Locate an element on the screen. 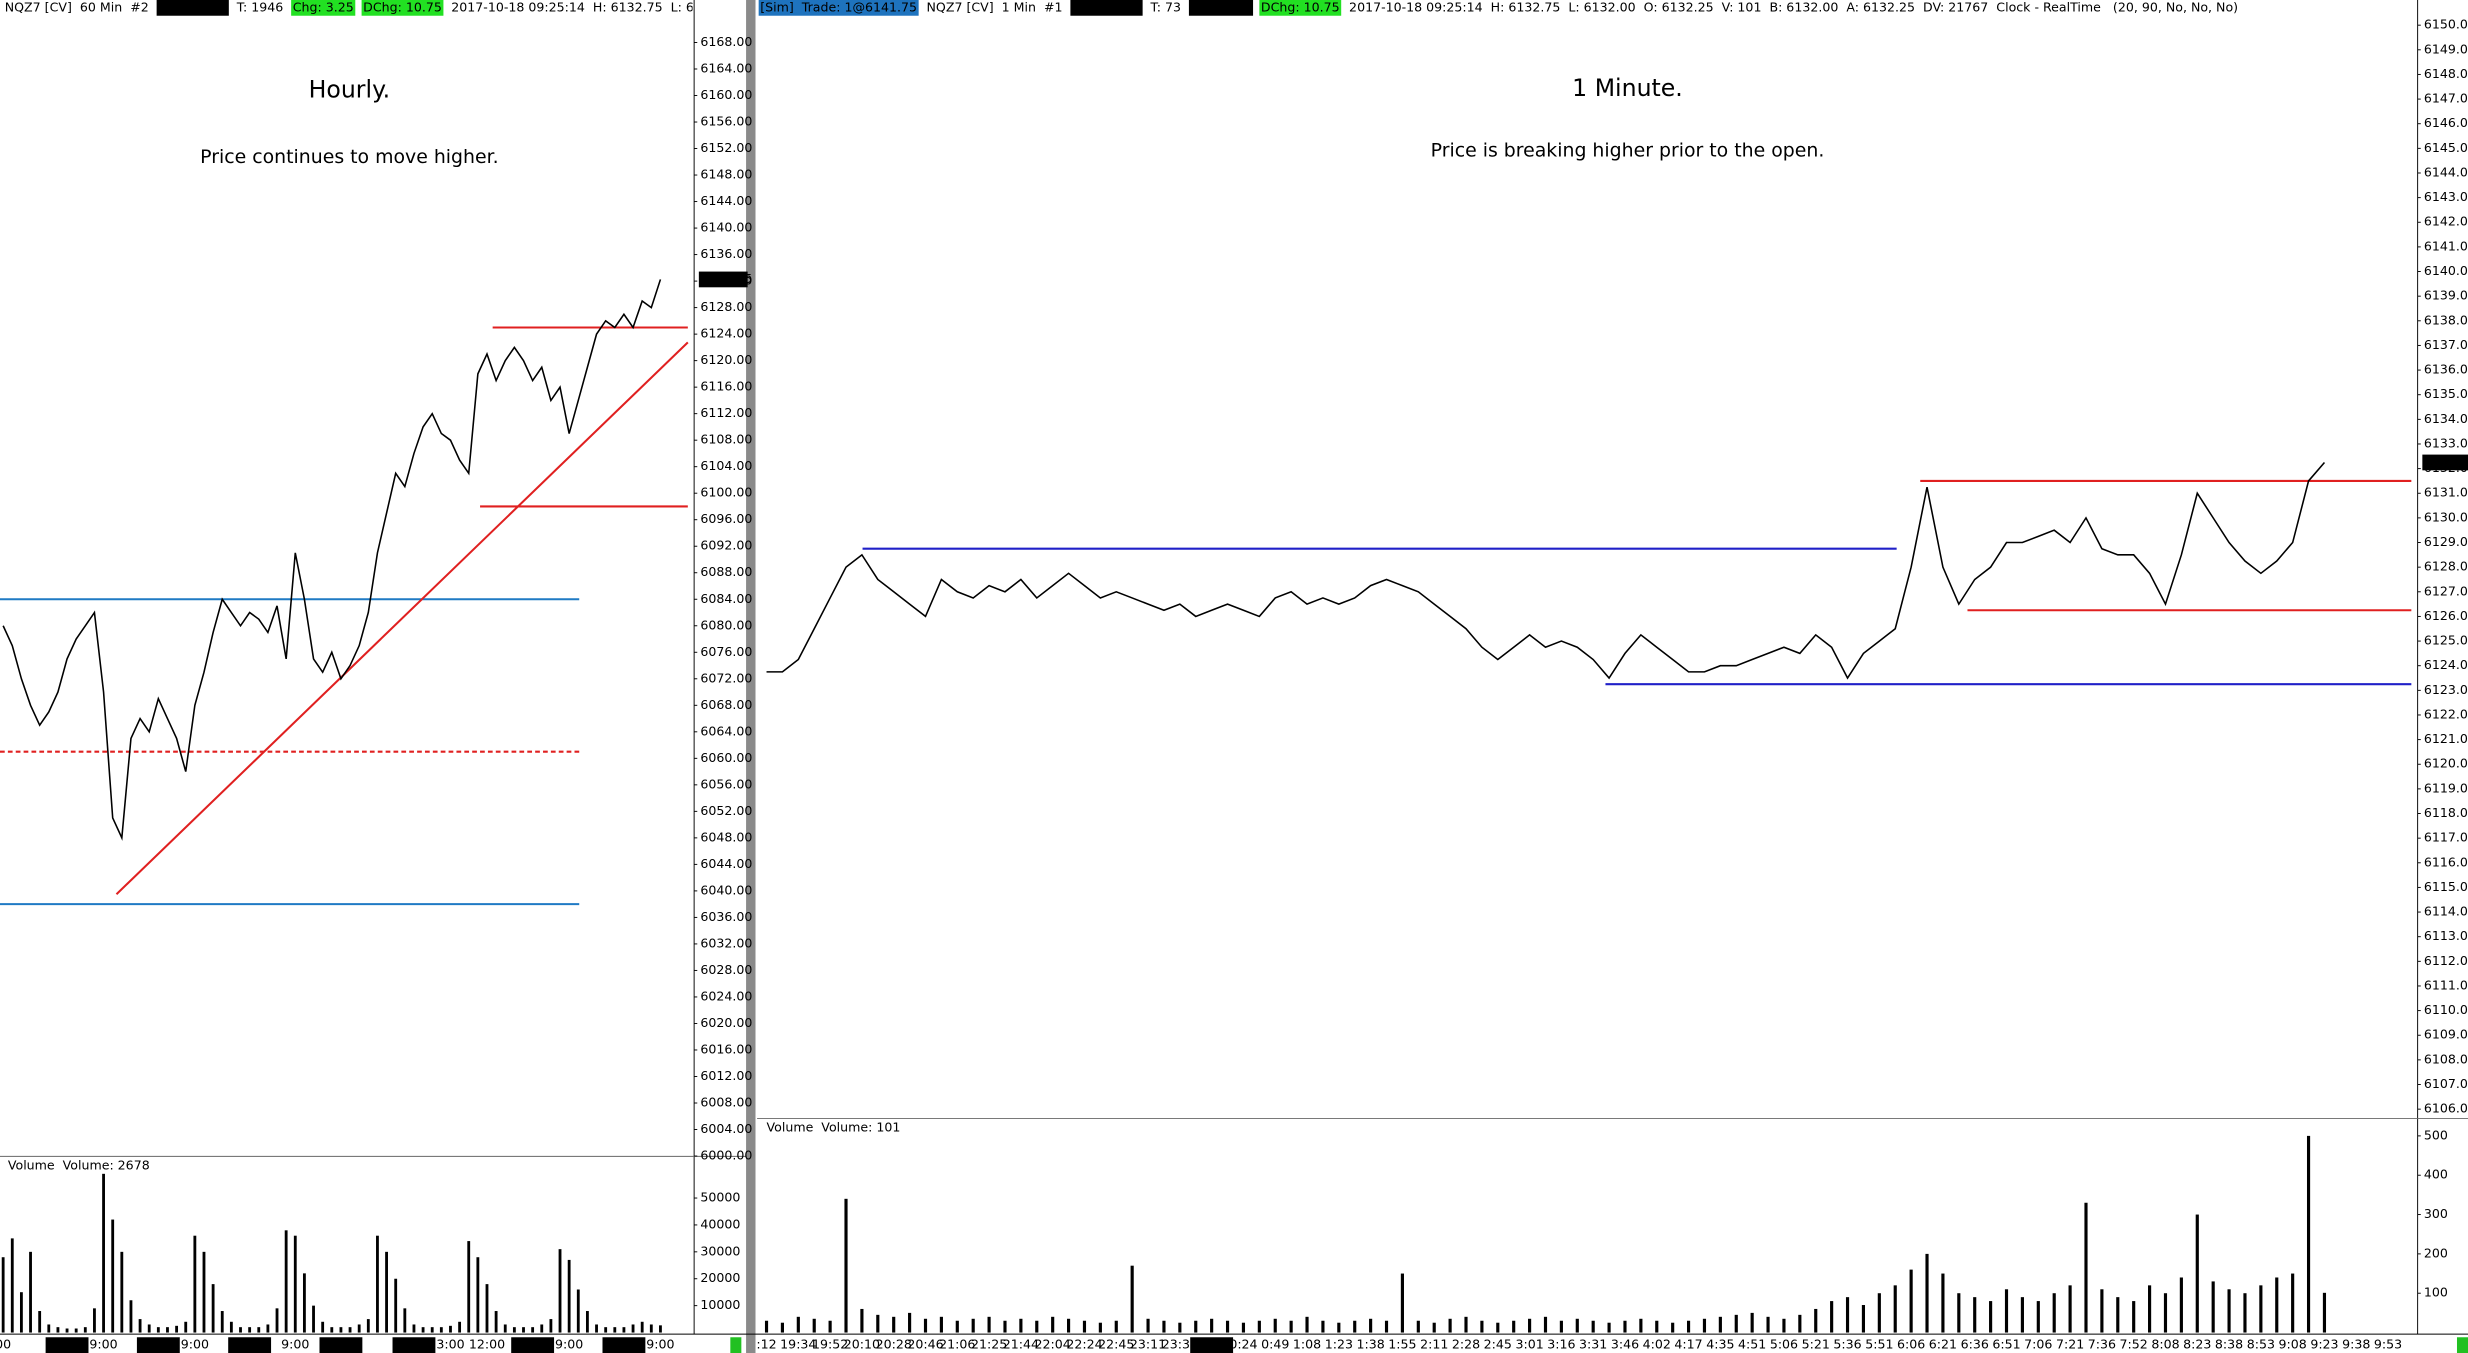 Image resolution: width=2468 pixels, height=1353 pixels. y-tick-label: 6096.00 is located at coordinates (726, 518).